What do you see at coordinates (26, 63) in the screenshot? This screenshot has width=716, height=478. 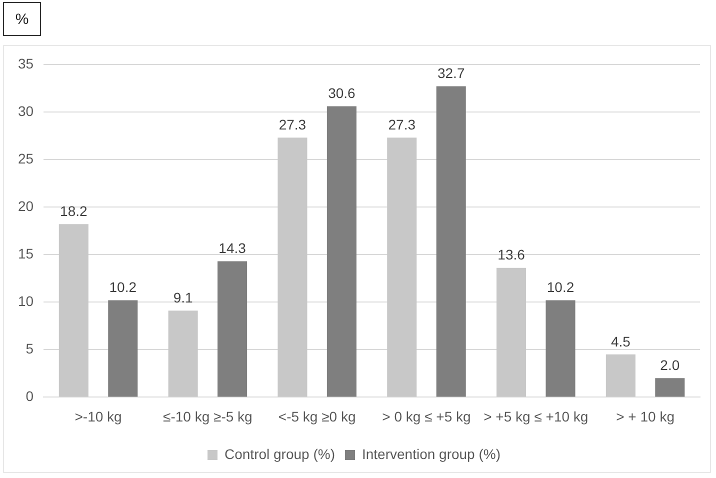 I see `y-tick-label: 35` at bounding box center [26, 63].